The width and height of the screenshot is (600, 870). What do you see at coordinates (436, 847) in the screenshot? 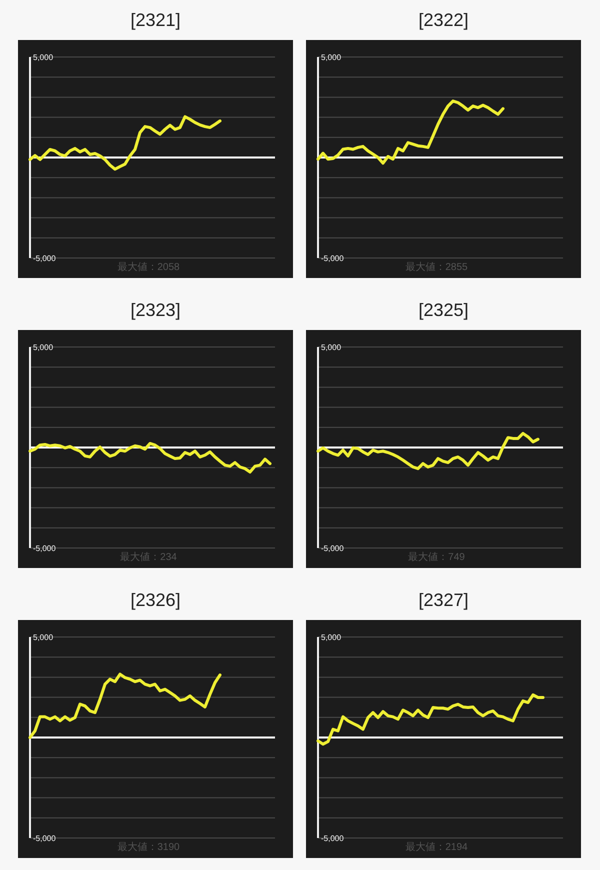
I see `text: 最大値：2194` at bounding box center [436, 847].